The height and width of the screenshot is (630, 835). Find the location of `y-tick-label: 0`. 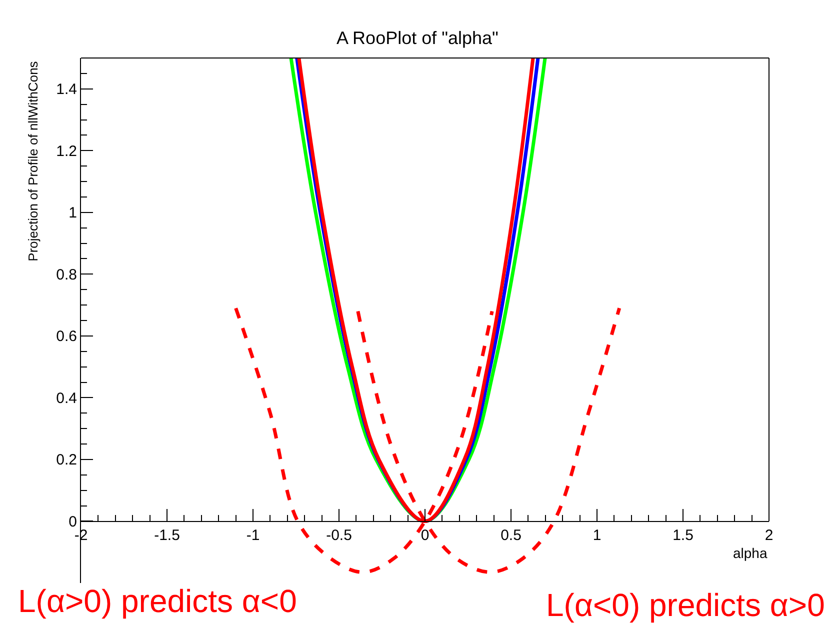

y-tick-label: 0 is located at coordinates (72, 521).